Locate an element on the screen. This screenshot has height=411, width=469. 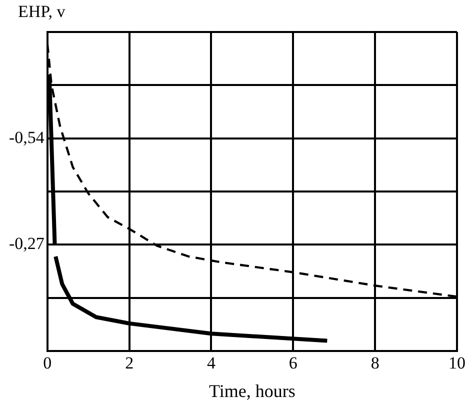
x-axis-title: Time, hours is located at coordinates (252, 390).